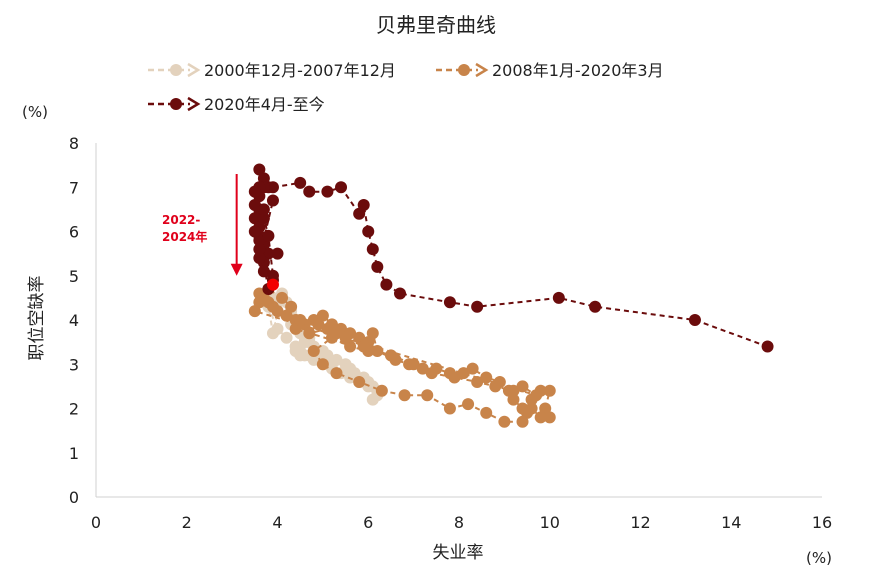 The width and height of the screenshot is (873, 586). I want to click on annotation: 2022- 2024年, so click(202, 224).